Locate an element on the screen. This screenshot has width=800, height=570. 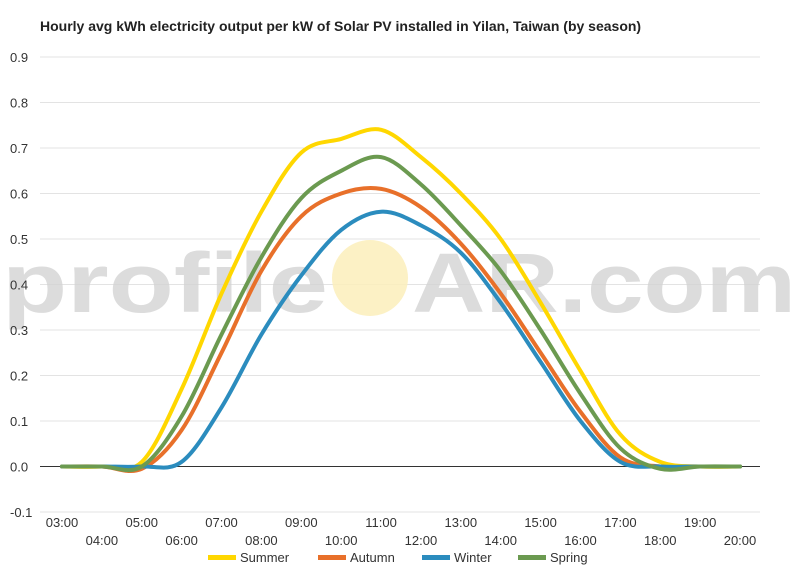
y-tick-label: 0.8 is located at coordinates (19, 103).